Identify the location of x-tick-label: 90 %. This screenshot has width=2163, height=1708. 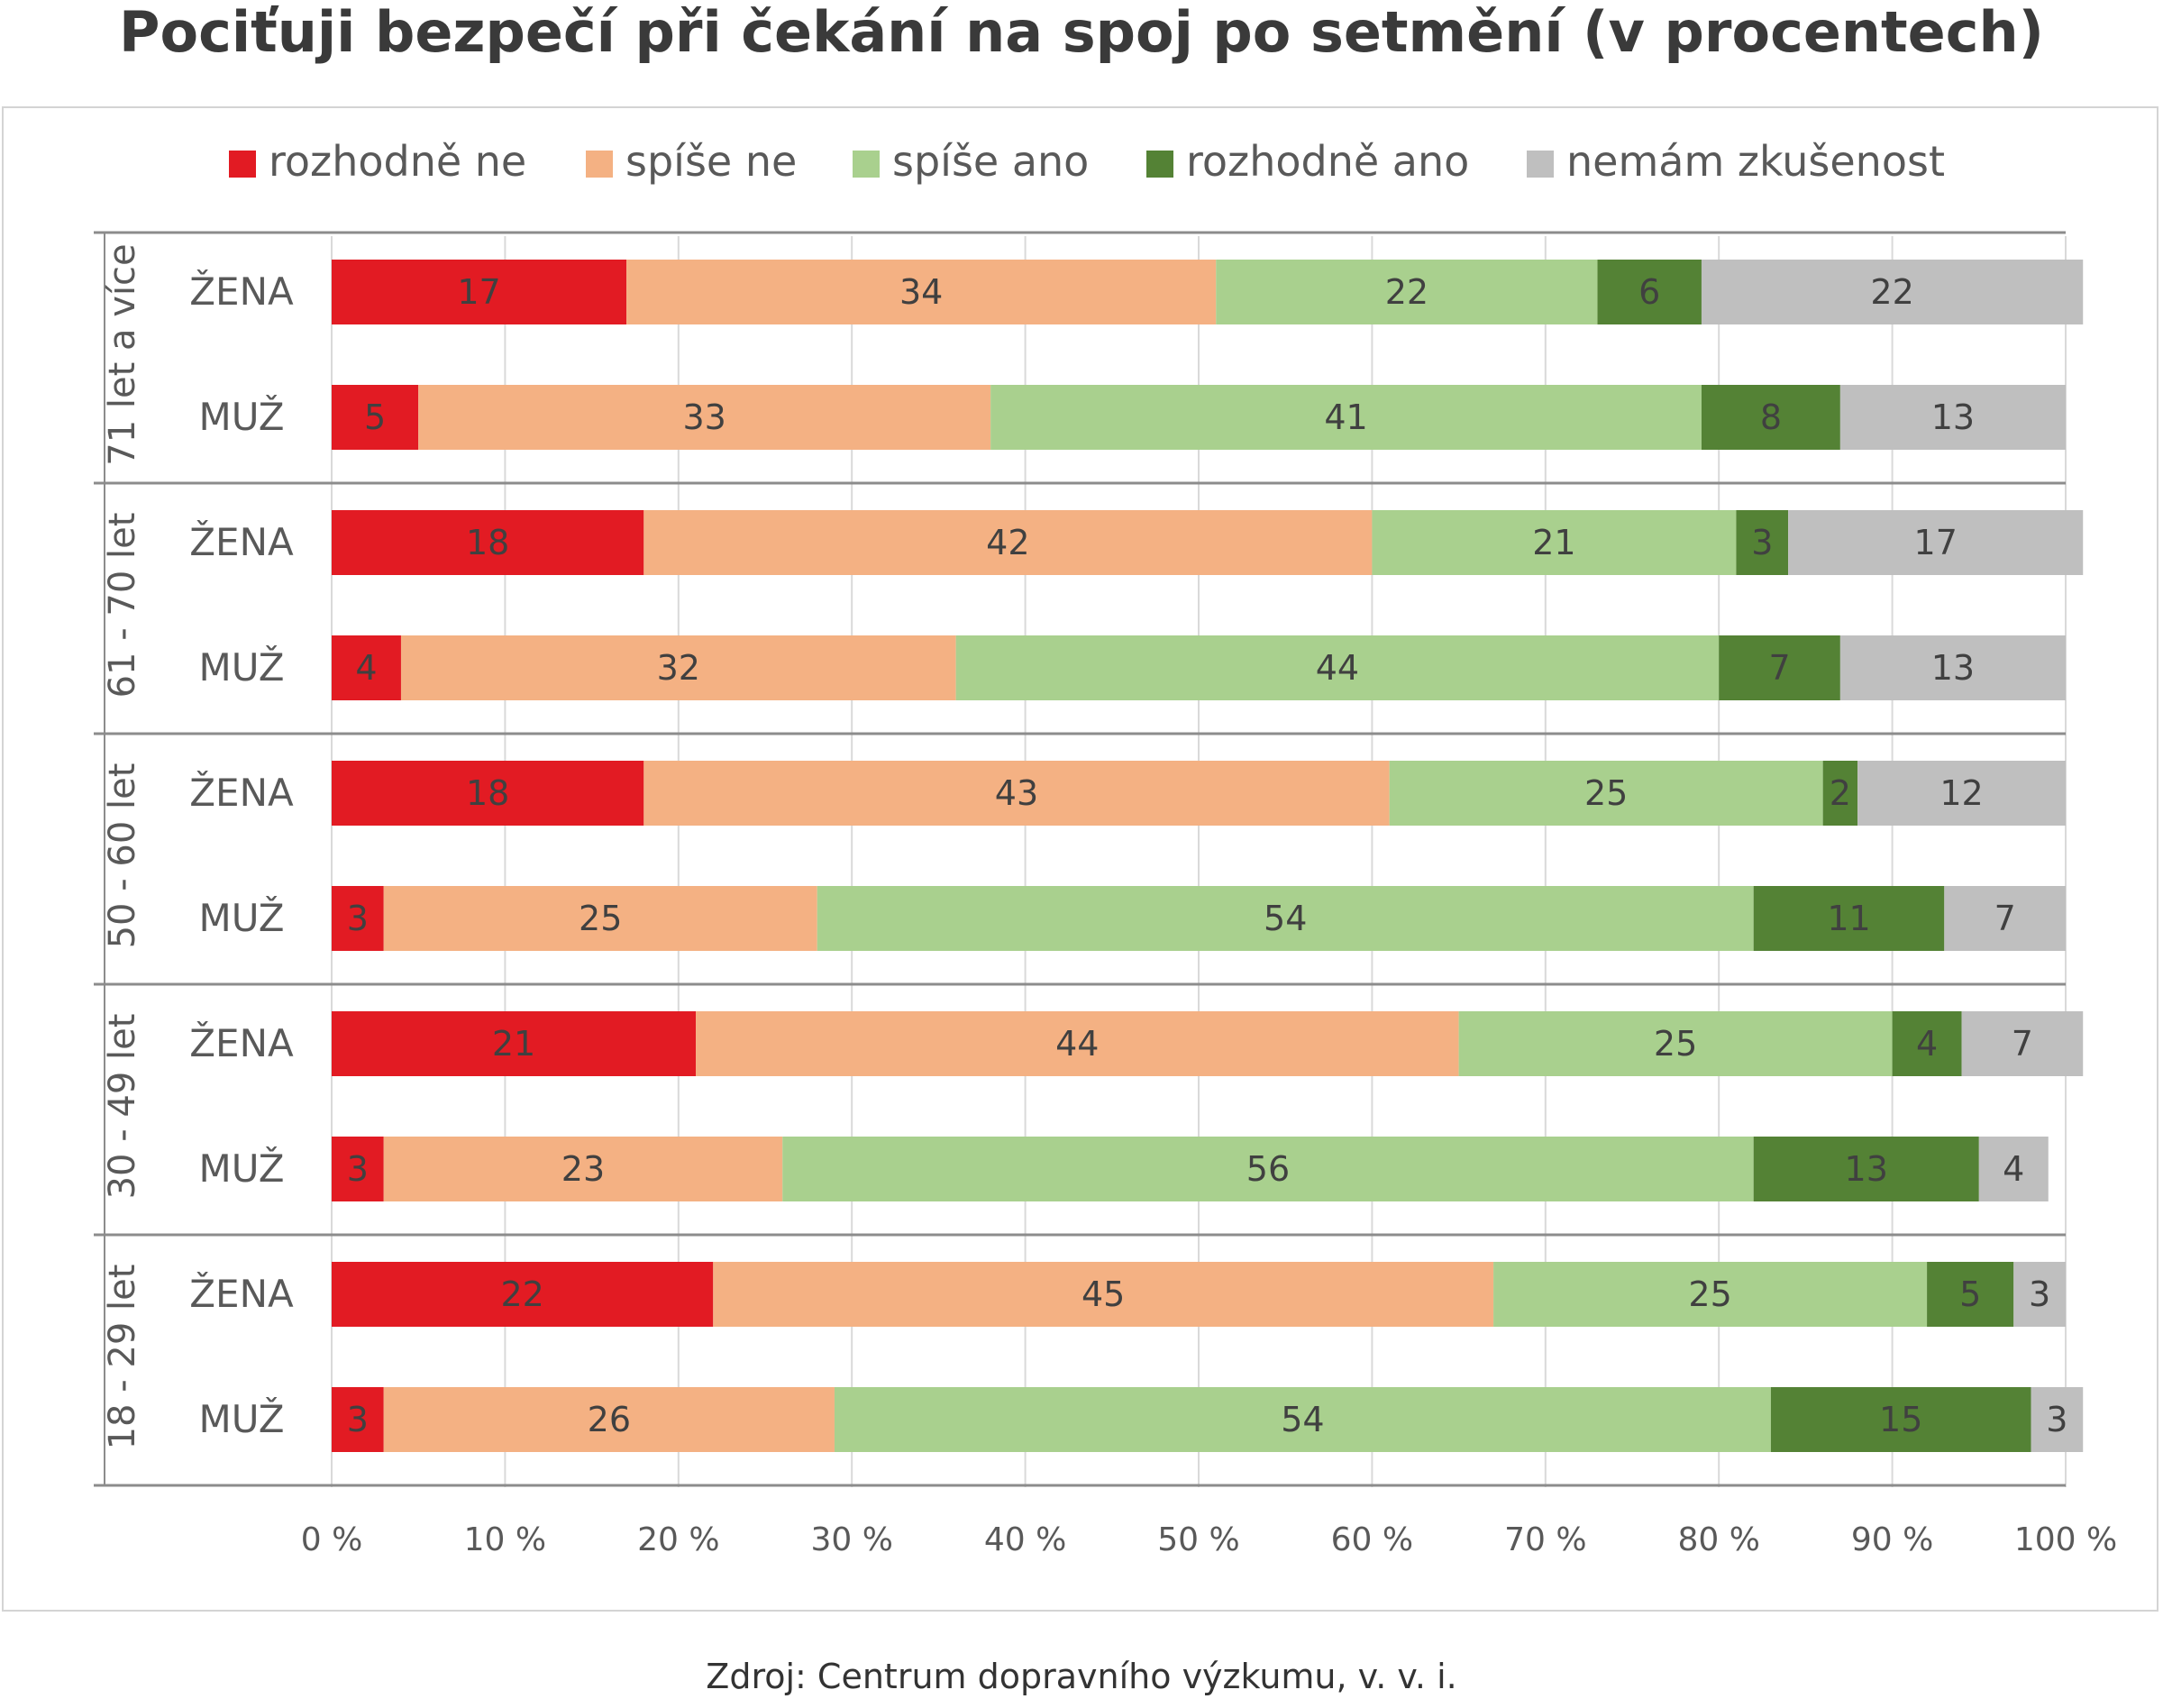
(1892, 1539).